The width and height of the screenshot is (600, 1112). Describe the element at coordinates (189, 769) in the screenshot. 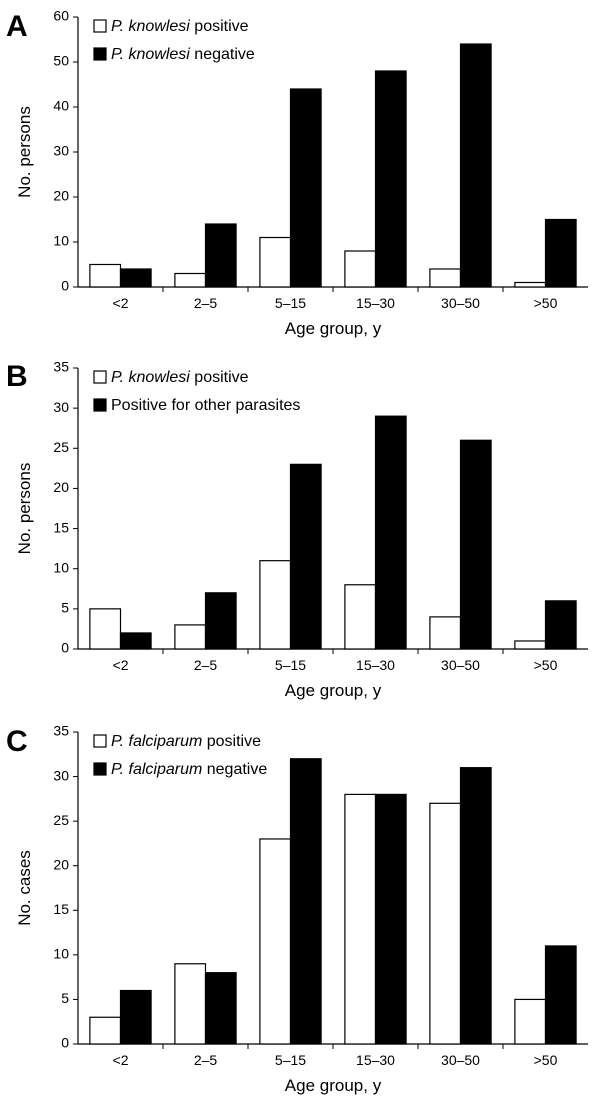

I see `legend-label: P. falciparum negative` at that location.